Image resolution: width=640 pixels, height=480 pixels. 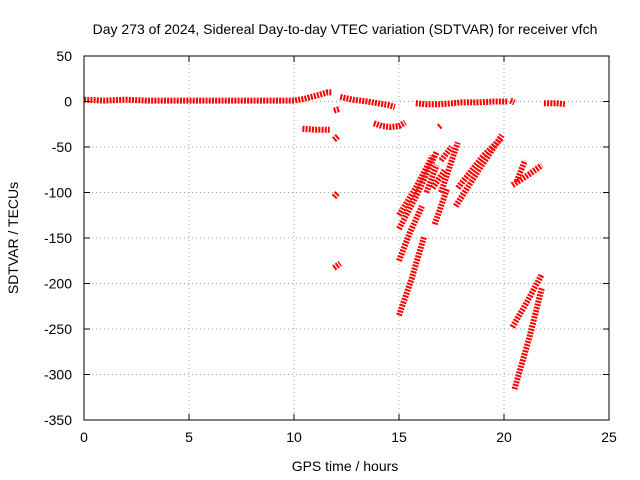 What do you see at coordinates (58, 420) in the screenshot?
I see `y-tick-label: -350` at bounding box center [58, 420].